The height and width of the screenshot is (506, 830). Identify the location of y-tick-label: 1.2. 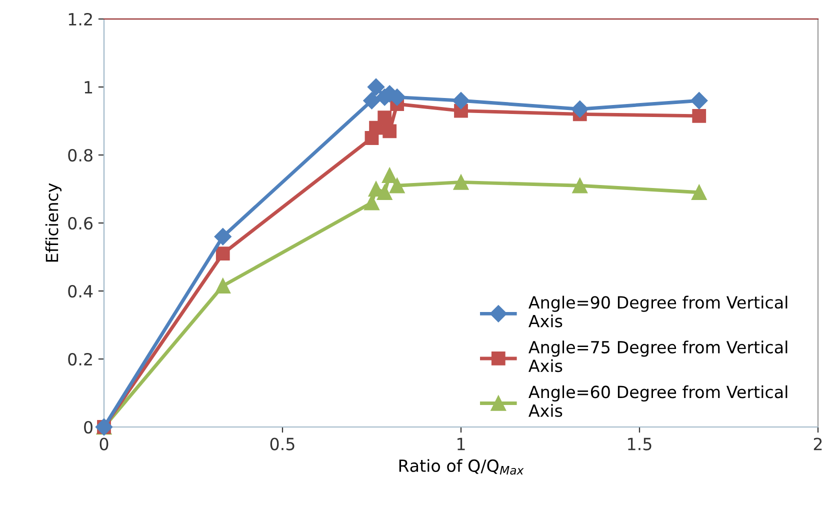
(80, 19).